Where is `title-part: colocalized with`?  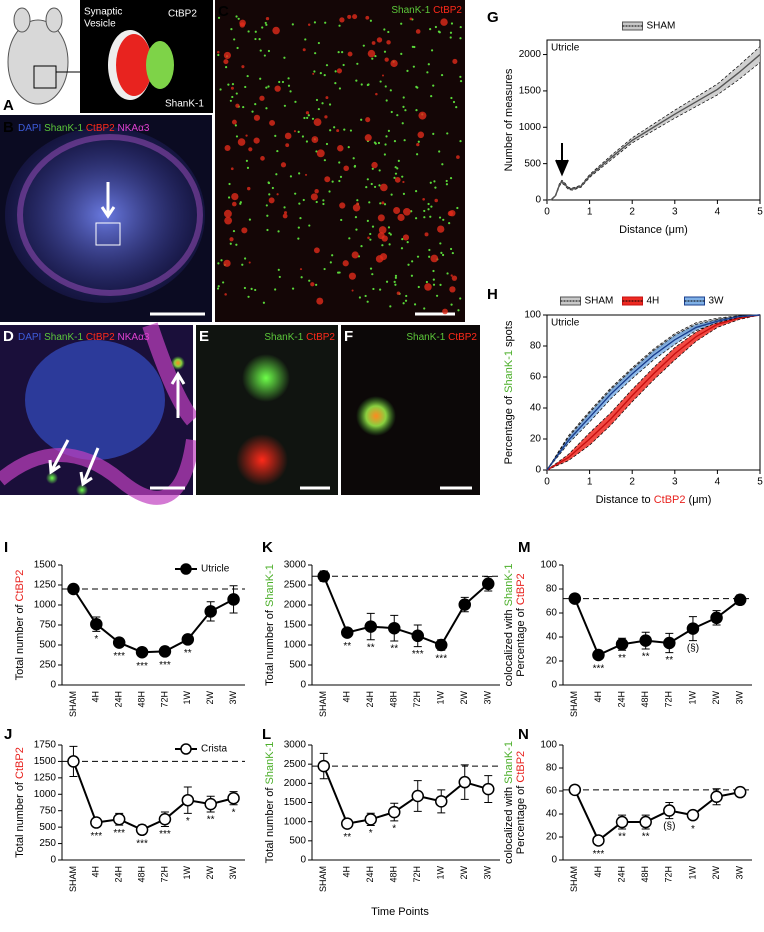
title-part: colocalized with is located at coordinates (509, 824).